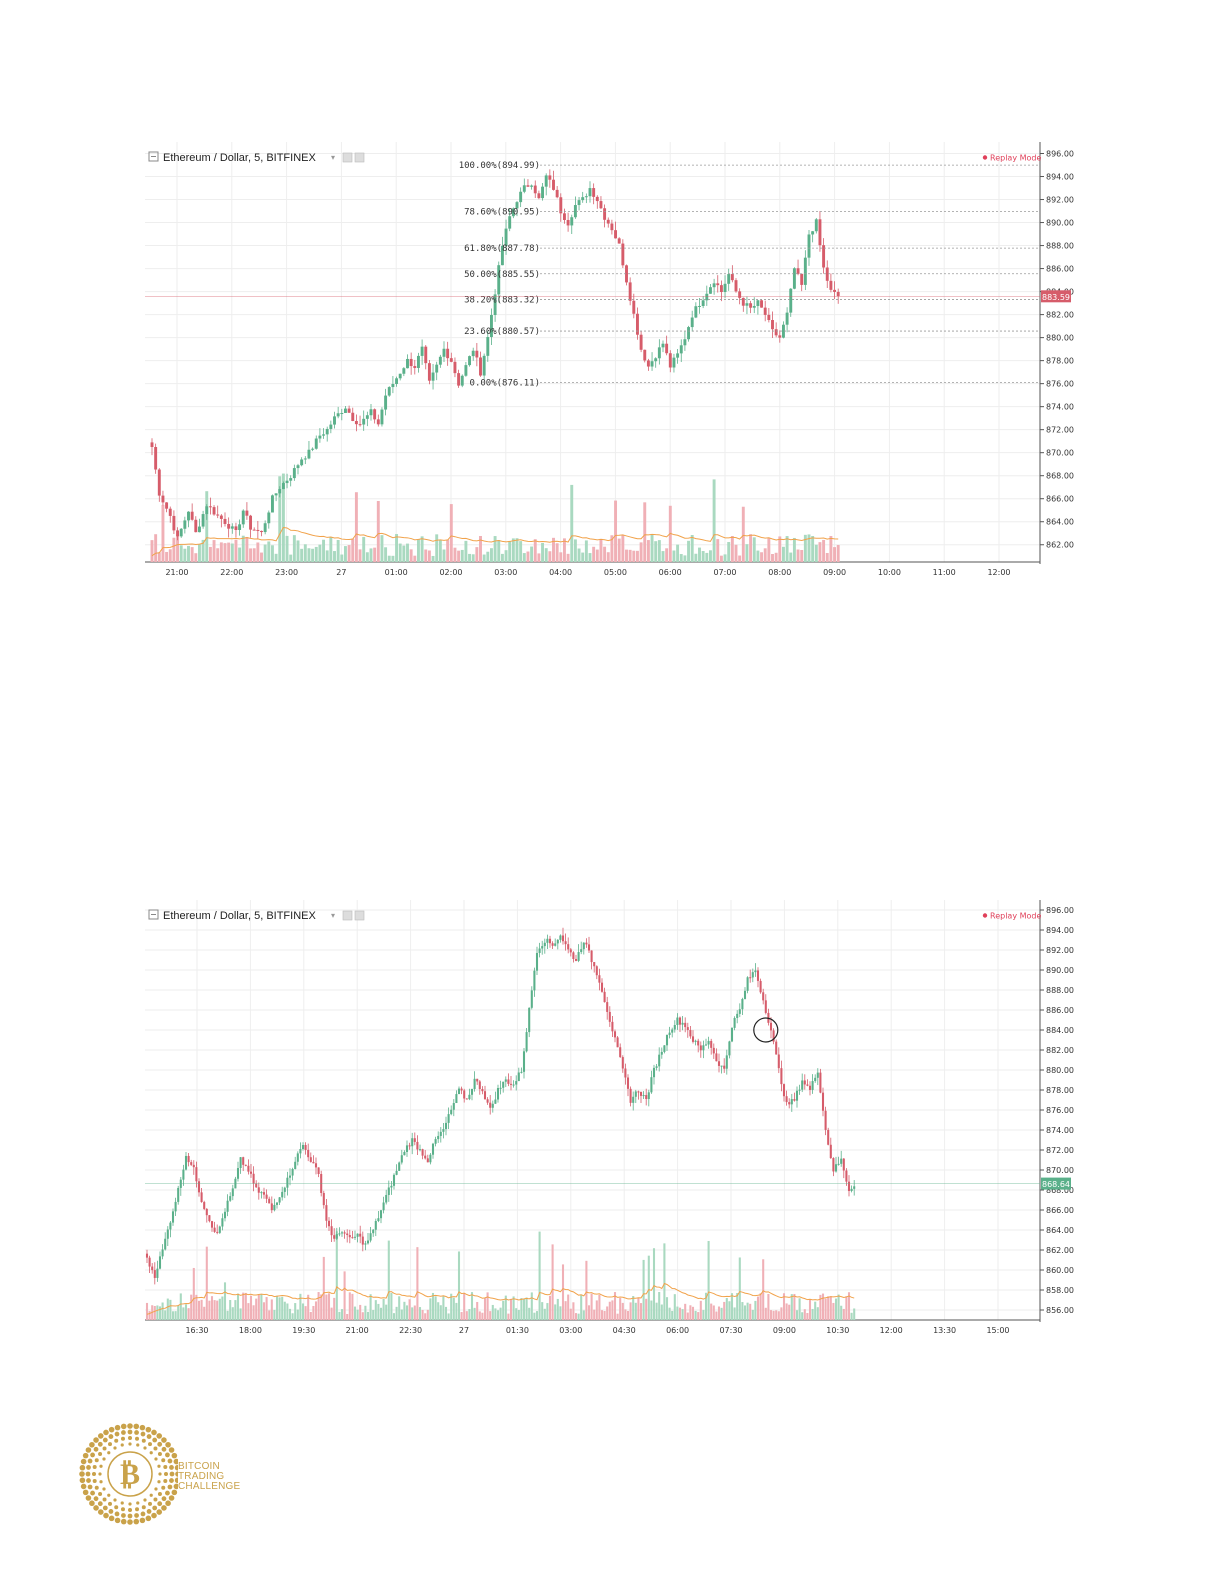 The width and height of the screenshot is (1224, 1584). What do you see at coordinates (347, 157) in the screenshot?
I see `eye-icon` at bounding box center [347, 157].